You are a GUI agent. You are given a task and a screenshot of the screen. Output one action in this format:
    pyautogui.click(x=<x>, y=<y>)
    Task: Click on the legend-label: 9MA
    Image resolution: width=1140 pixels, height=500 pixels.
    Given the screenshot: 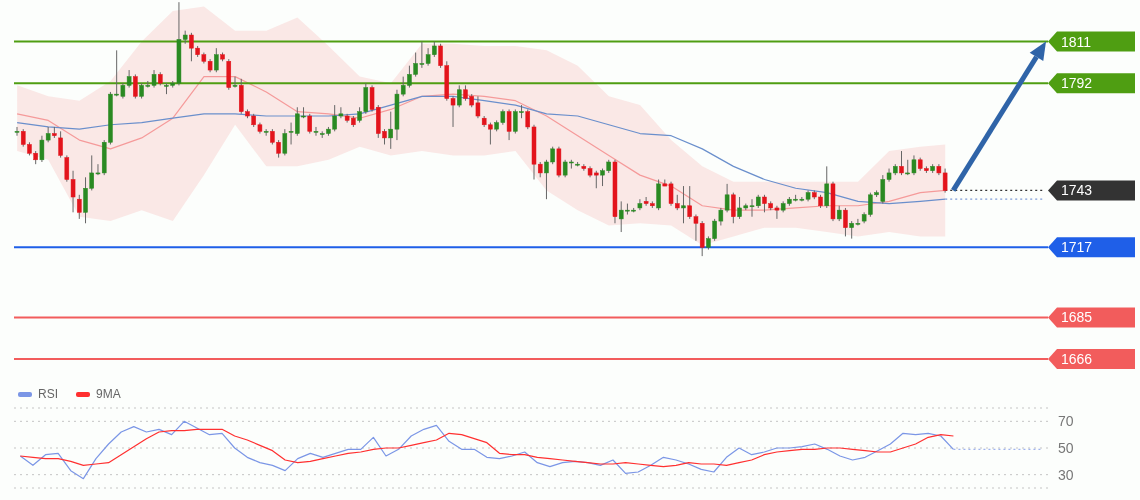 What is the action you would take?
    pyautogui.click(x=108, y=394)
    